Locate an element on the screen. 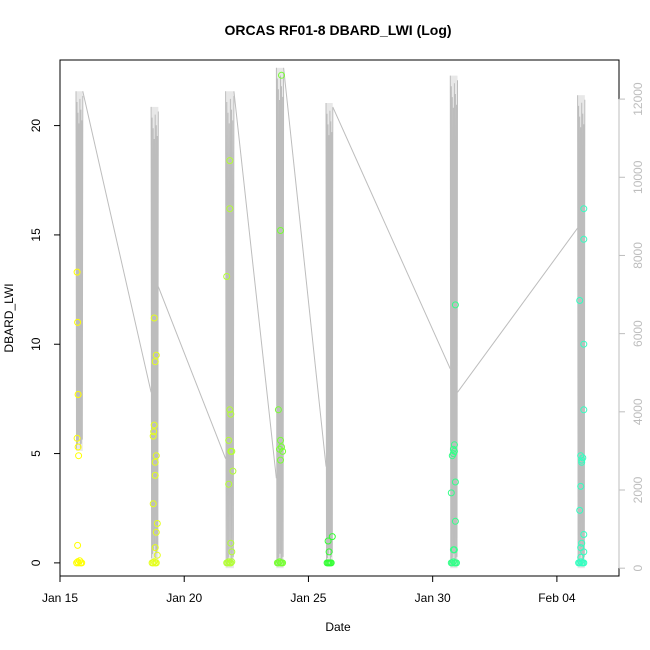 Image resolution: width=650 pixels, height=650 pixels. x-tick-label: Jan 15 is located at coordinates (60, 598).